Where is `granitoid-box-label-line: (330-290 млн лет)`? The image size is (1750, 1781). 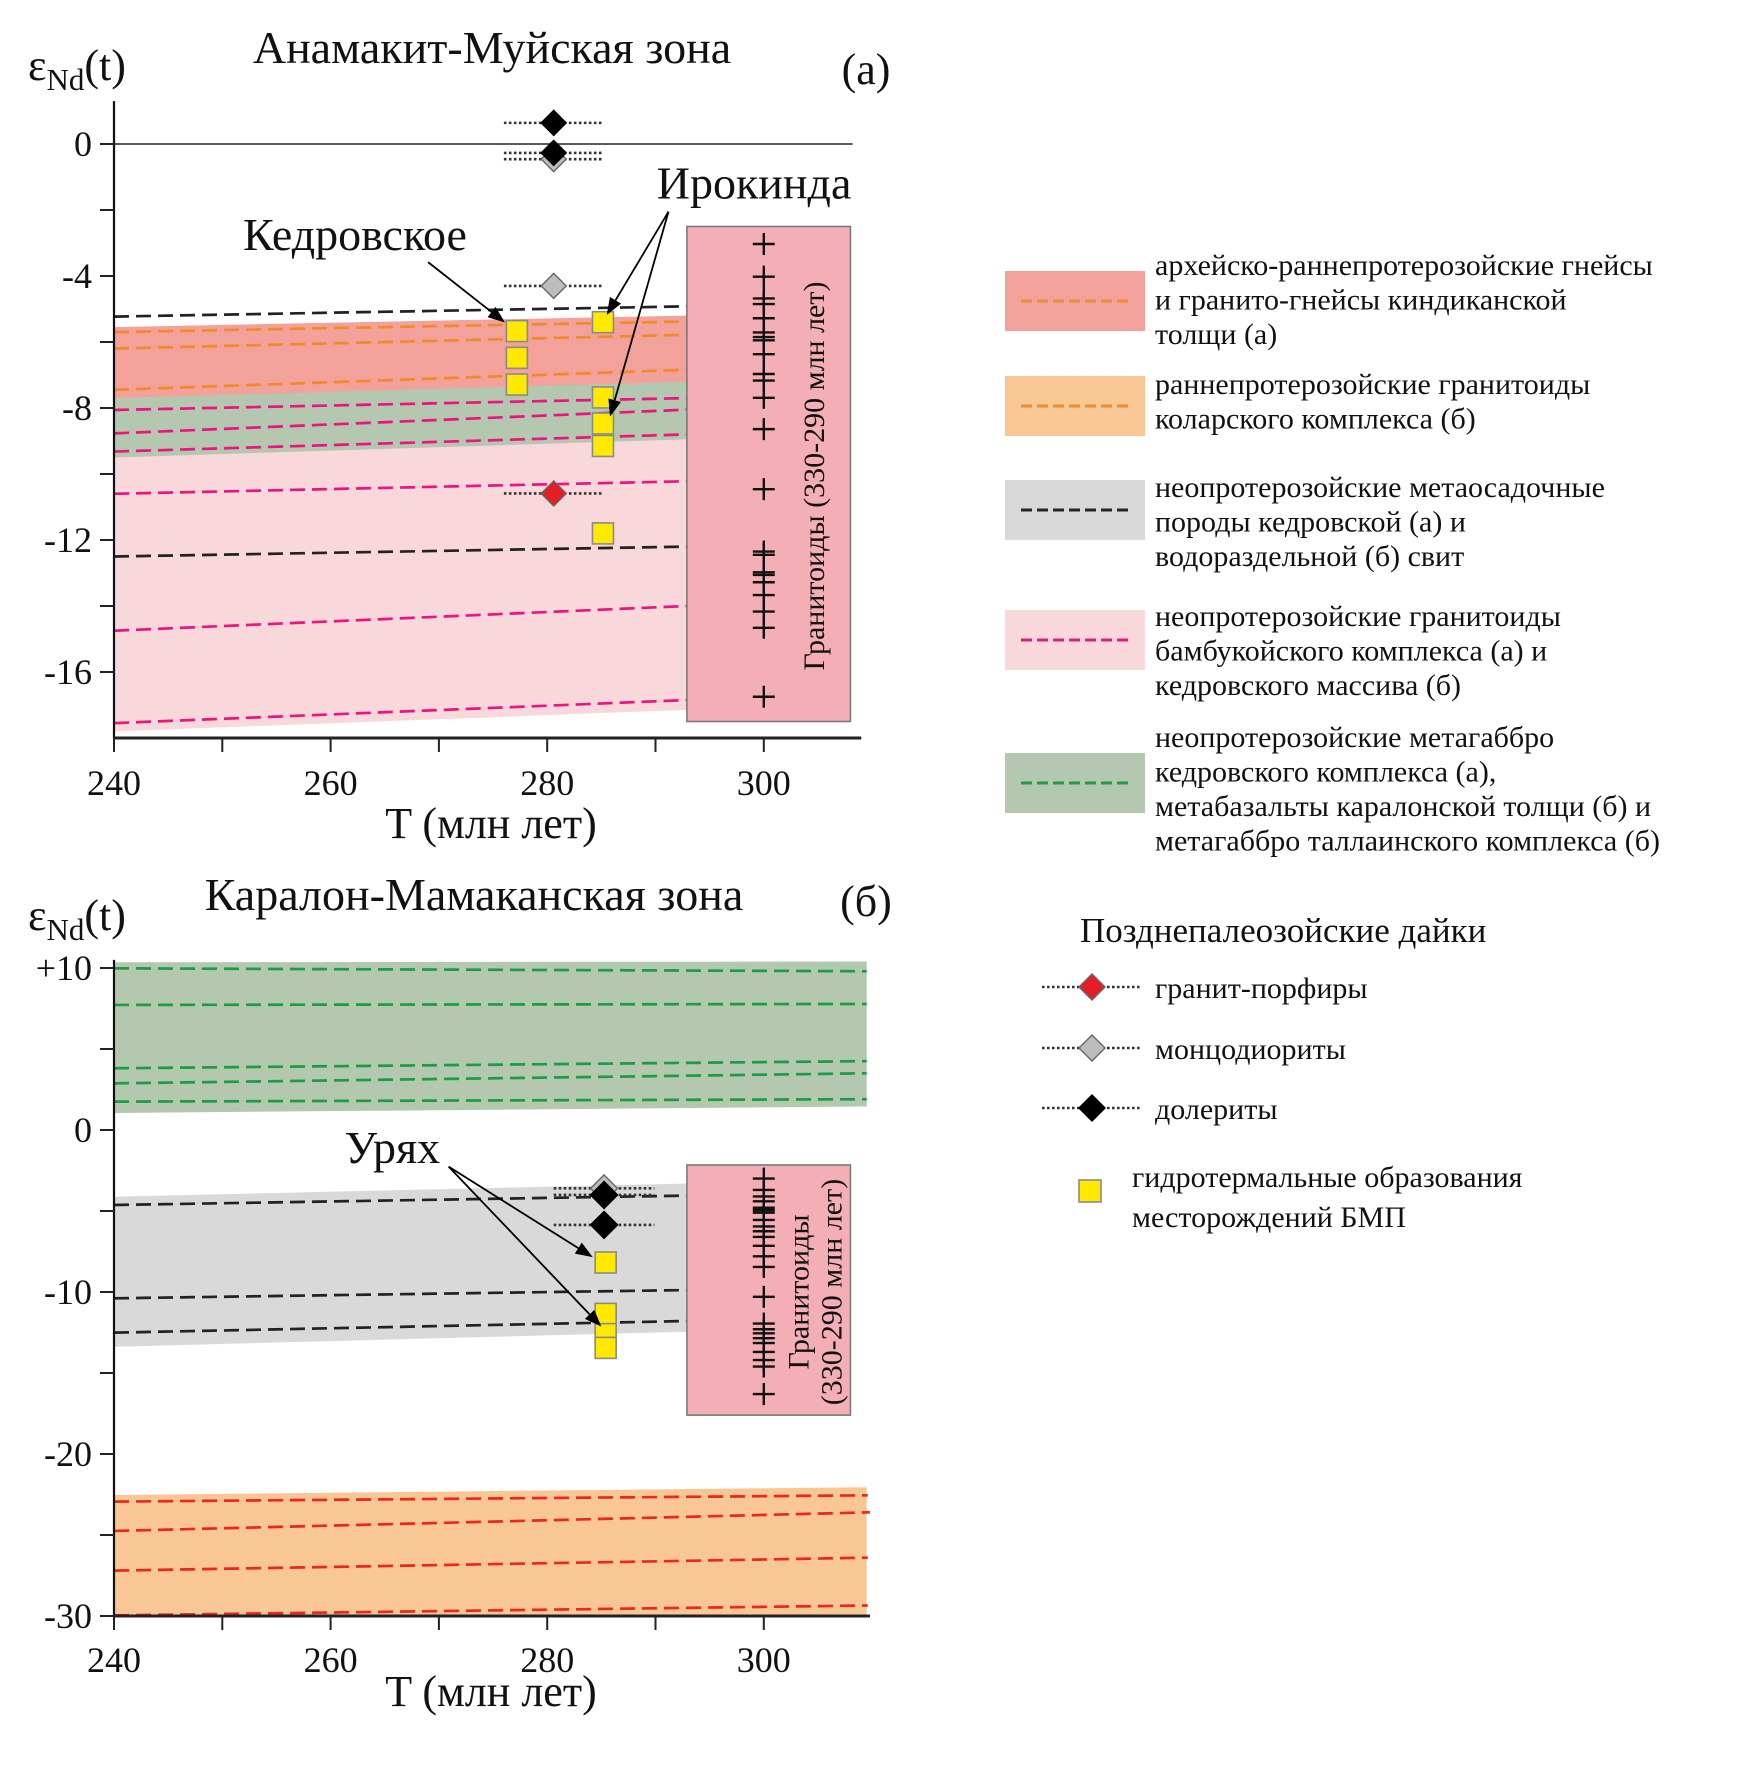 granitoid-box-label-line: (330-290 млн лет) is located at coordinates (832, 1292).